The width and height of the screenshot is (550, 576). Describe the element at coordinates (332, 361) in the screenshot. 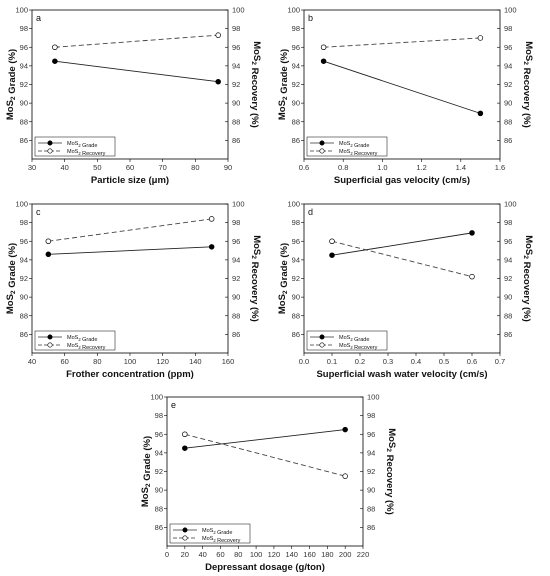

I see `x-tick-label: 0.1` at that location.